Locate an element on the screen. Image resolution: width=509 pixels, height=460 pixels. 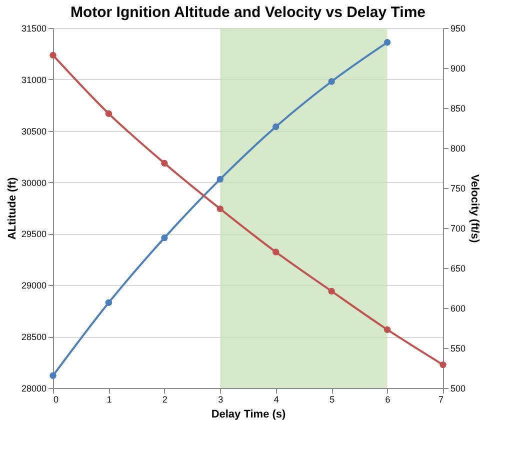
y-tick-label: 28000 is located at coordinates (33, 389).